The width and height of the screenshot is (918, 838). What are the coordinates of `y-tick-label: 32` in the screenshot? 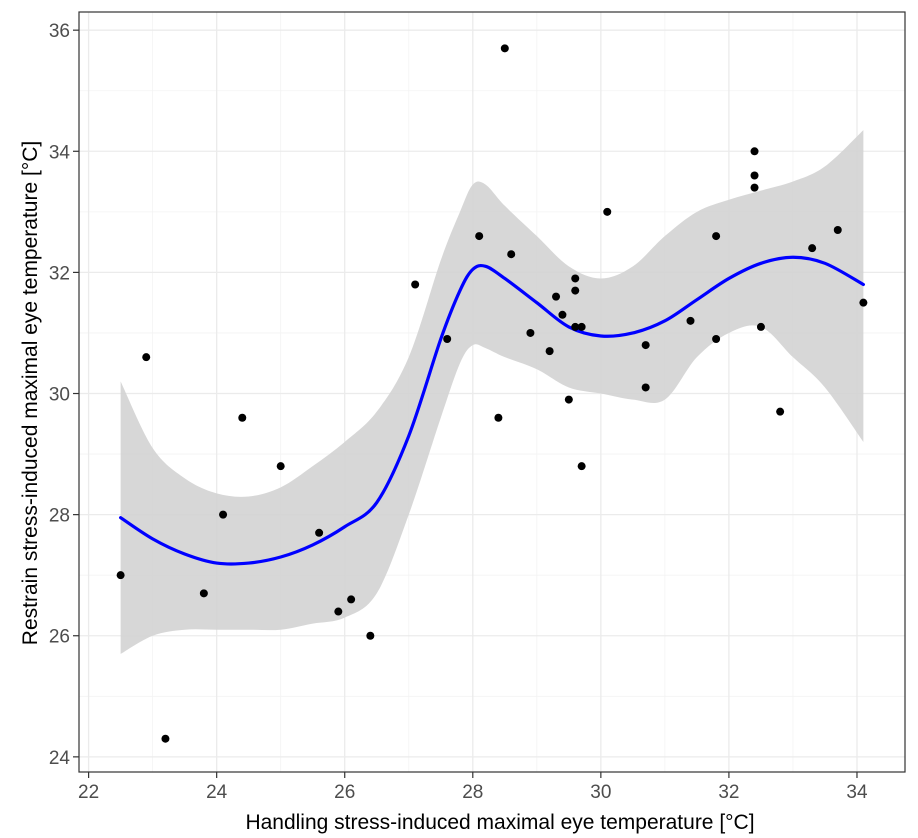 It's located at (59, 273).